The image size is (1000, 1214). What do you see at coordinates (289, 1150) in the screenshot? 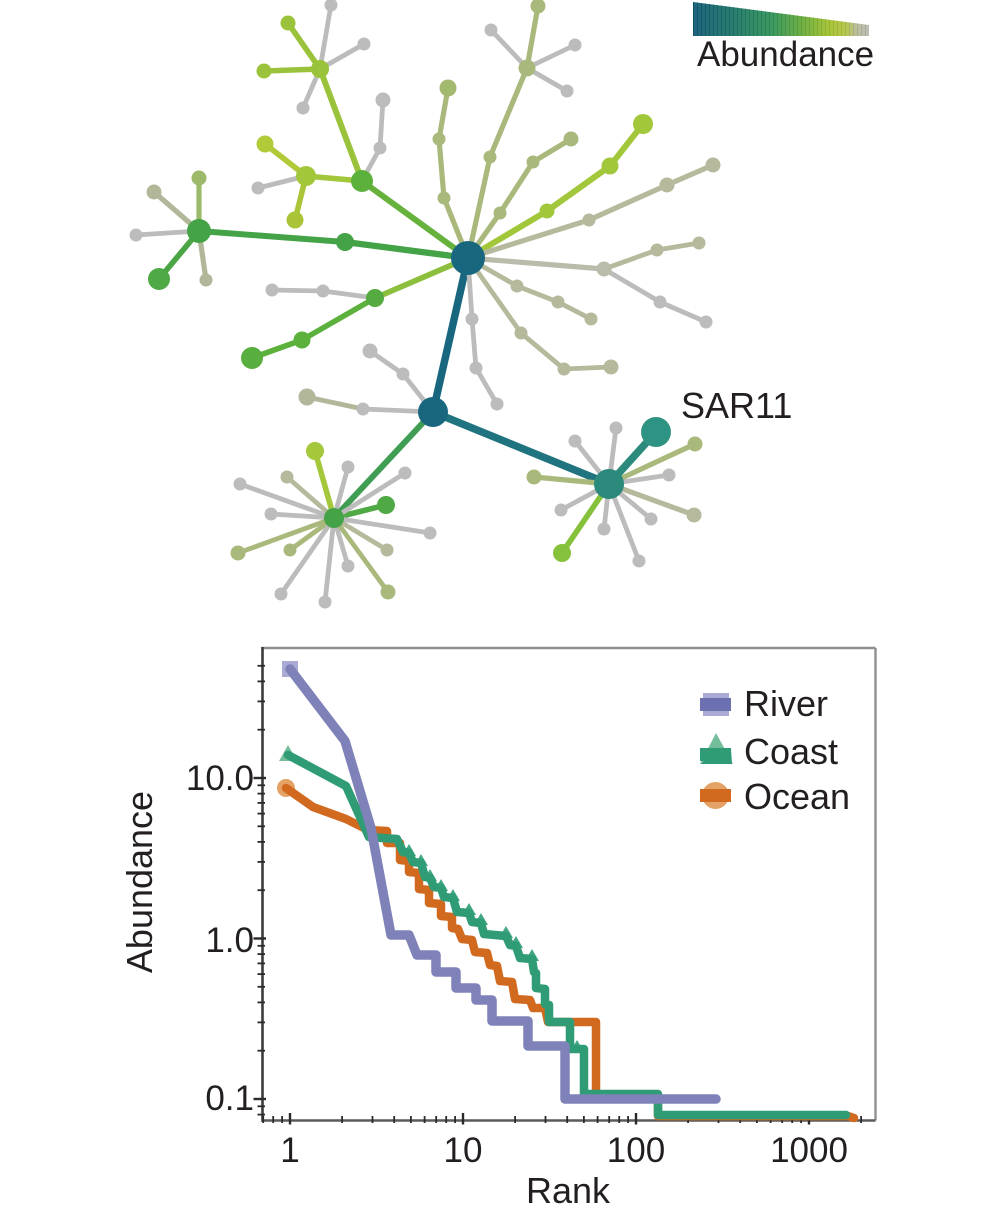
I see `svg-text: 1` at bounding box center [289, 1150].